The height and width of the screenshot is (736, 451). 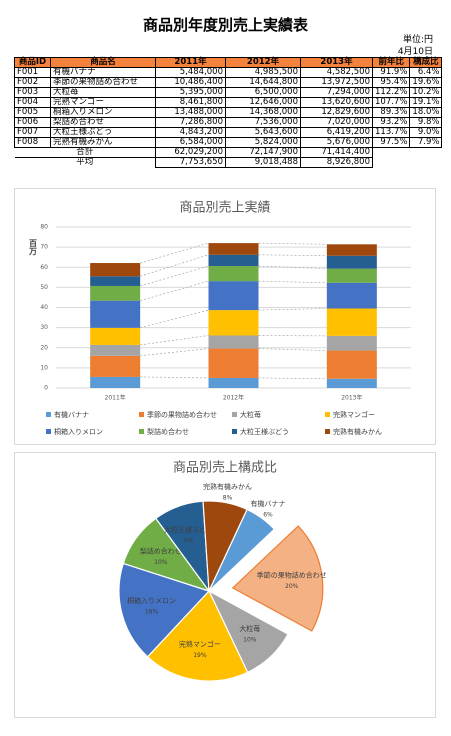 I want to click on cell: F007, so click(x=32, y=132).